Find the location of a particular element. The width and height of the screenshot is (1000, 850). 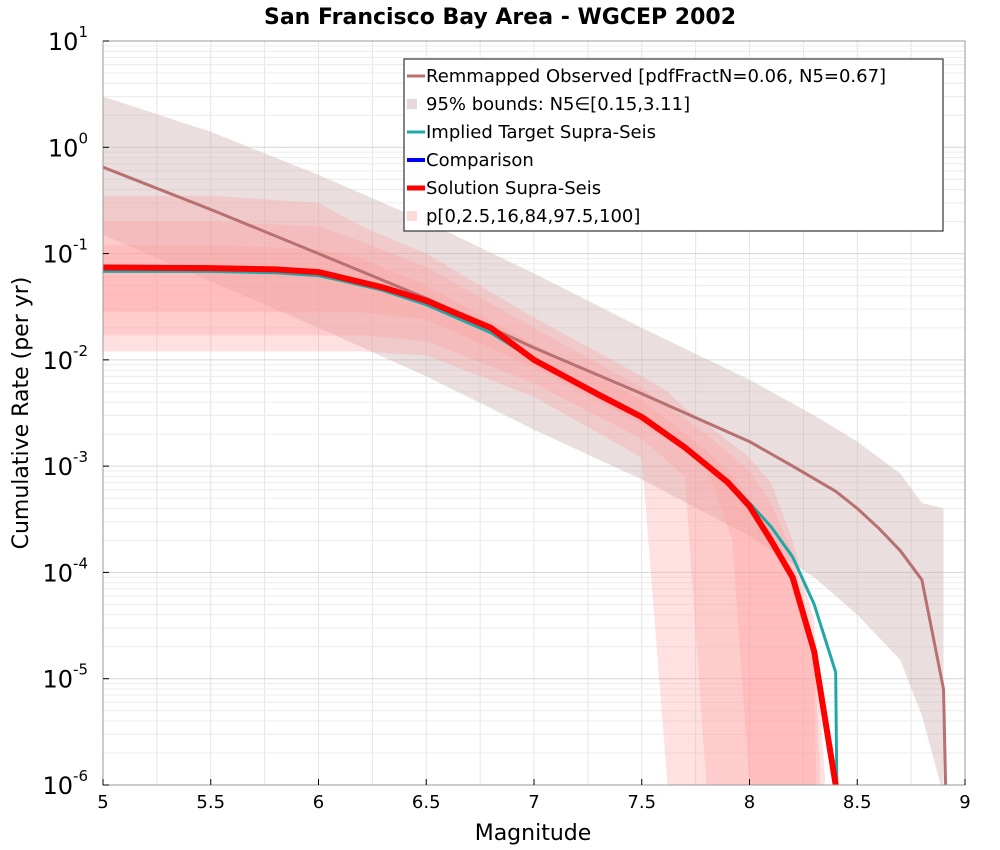

y-tick-label: 10⁻² is located at coordinates (65, 358).